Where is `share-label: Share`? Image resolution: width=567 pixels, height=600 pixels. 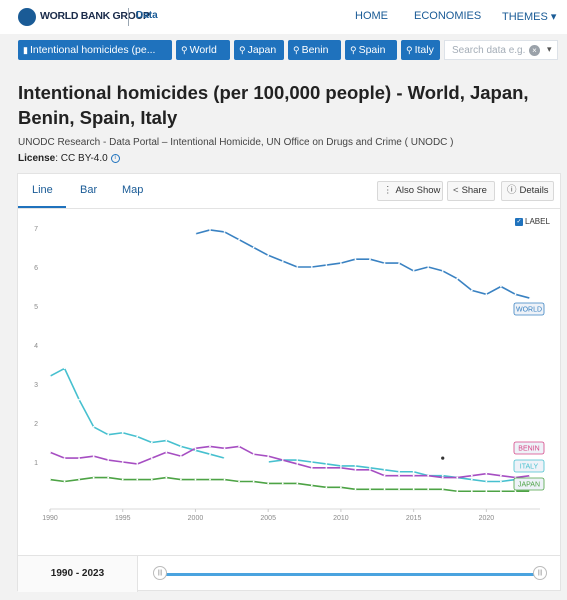 share-label: Share is located at coordinates (474, 190).